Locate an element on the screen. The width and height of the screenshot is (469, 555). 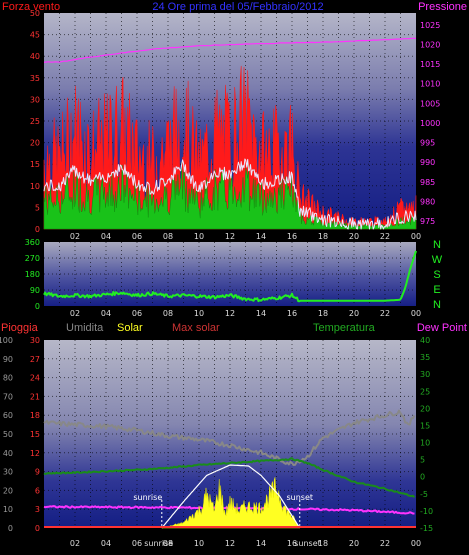
rain-y-tick: 12 is located at coordinates (35, 453).